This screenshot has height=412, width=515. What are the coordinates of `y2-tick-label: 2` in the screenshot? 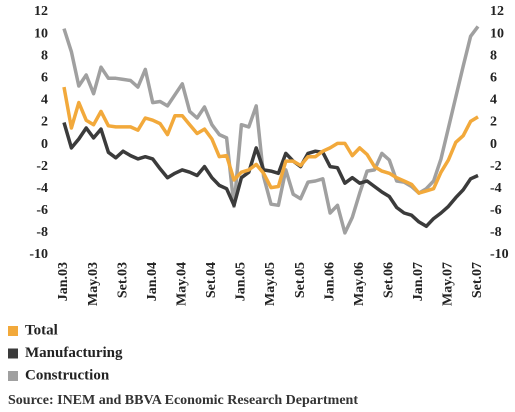 It's located at (493, 122).